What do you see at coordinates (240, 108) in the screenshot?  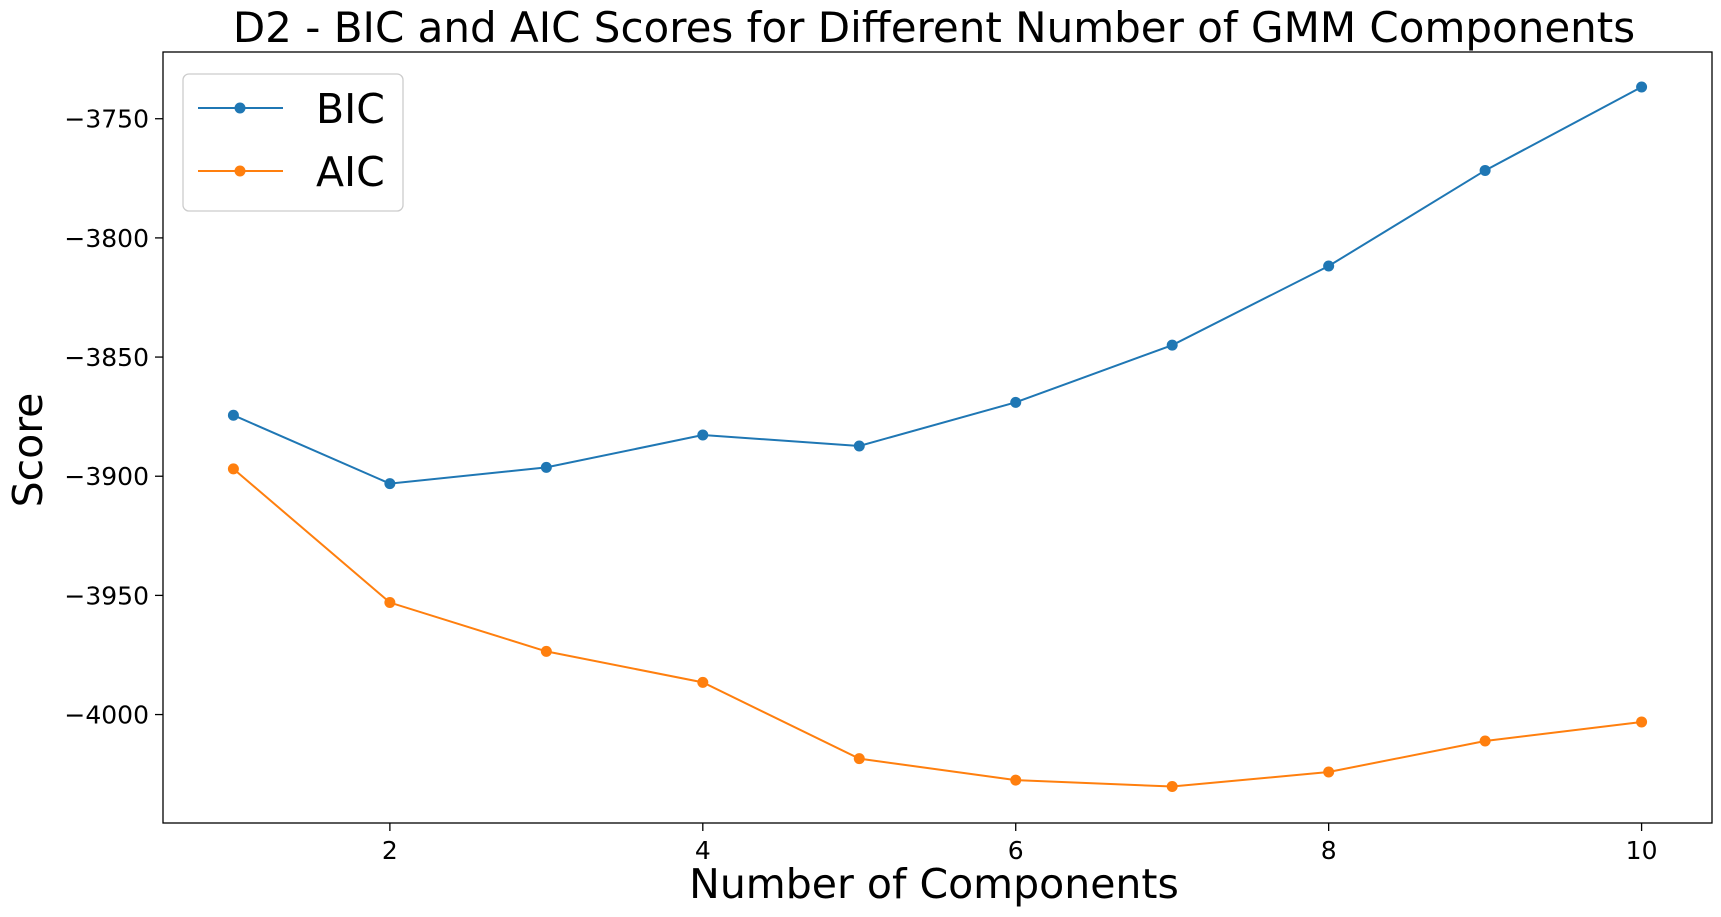 I see `legend-marker-bic` at bounding box center [240, 108].